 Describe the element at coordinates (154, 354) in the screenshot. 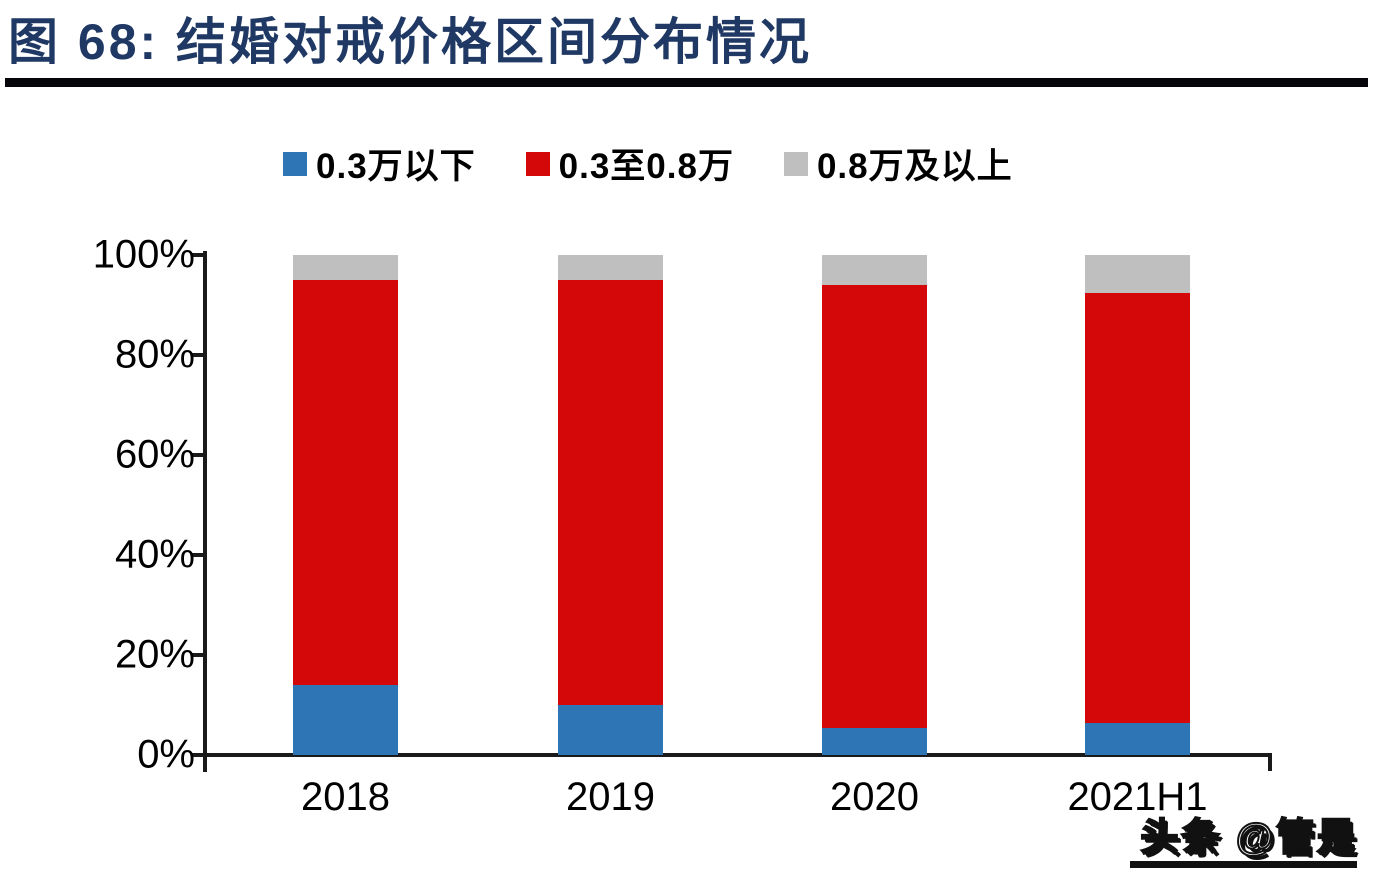

I see `y-axis-label: 80%` at that location.